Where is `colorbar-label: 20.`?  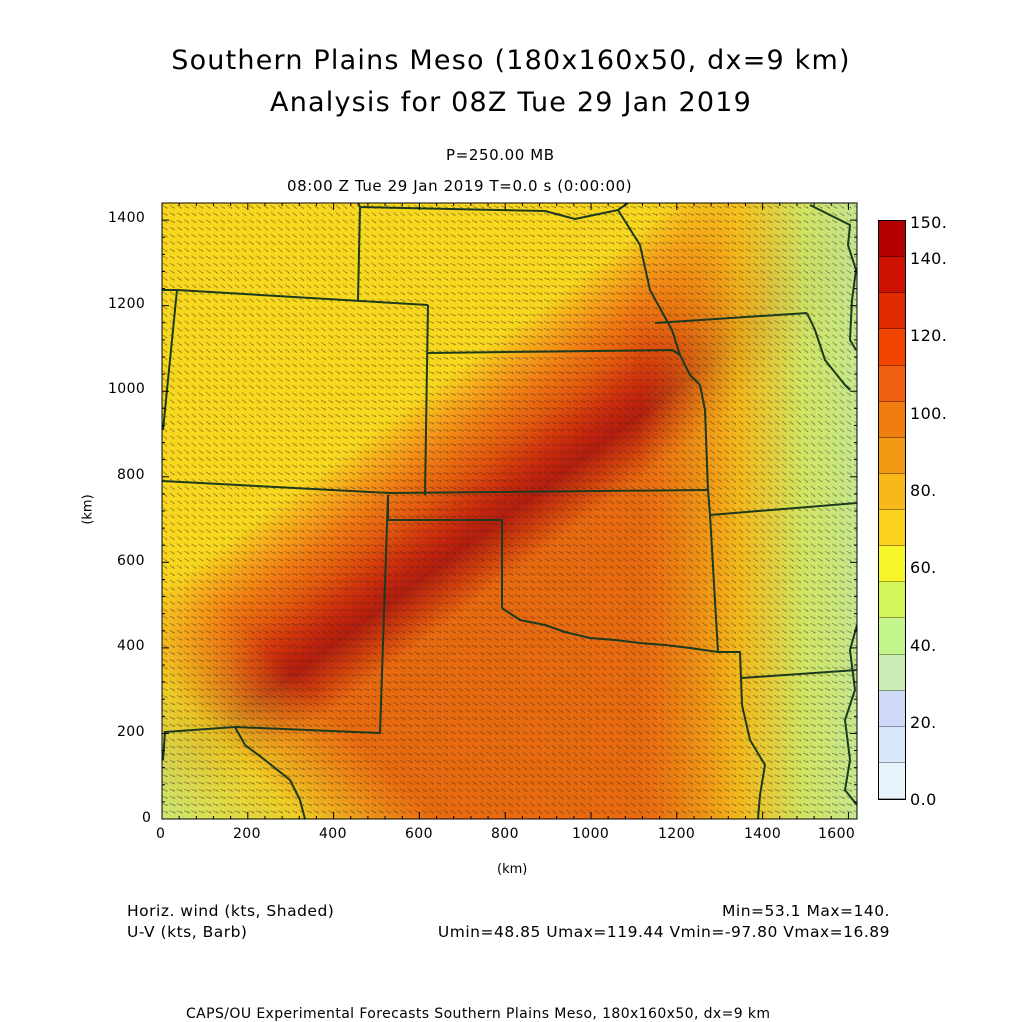
colorbar-label: 20. is located at coordinates (923, 722).